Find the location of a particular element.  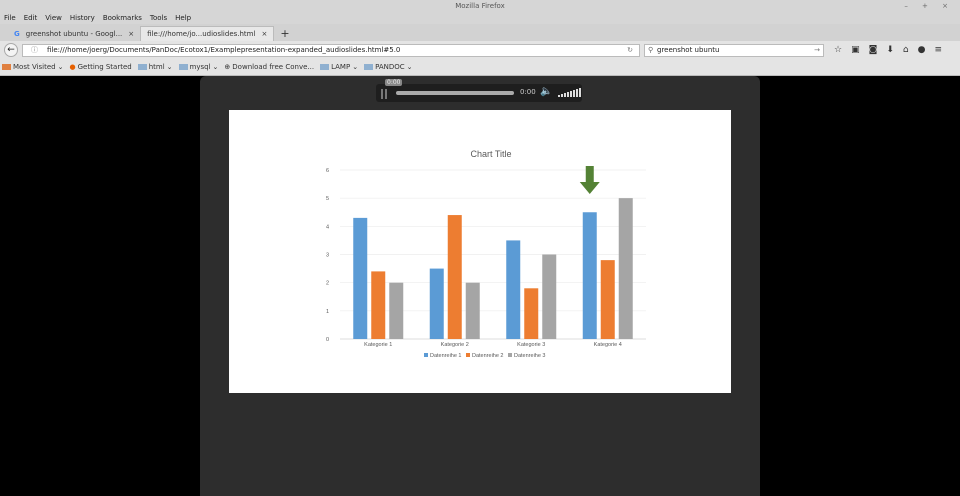

legend-label: Datenreihe 2 is located at coordinates (488, 356).